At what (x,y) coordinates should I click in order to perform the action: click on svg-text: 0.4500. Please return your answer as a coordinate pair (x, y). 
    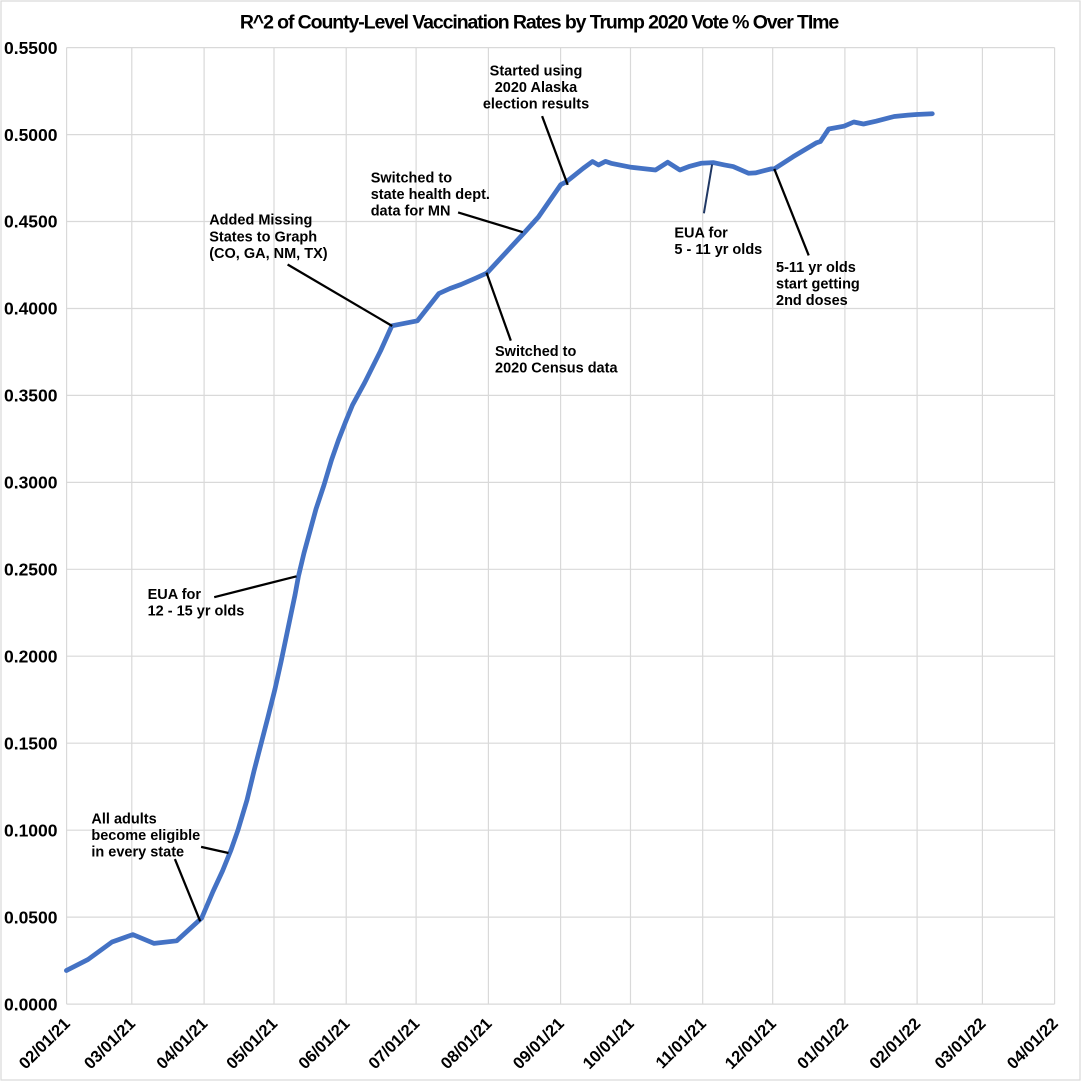
    Looking at the image, I should click on (31, 222).